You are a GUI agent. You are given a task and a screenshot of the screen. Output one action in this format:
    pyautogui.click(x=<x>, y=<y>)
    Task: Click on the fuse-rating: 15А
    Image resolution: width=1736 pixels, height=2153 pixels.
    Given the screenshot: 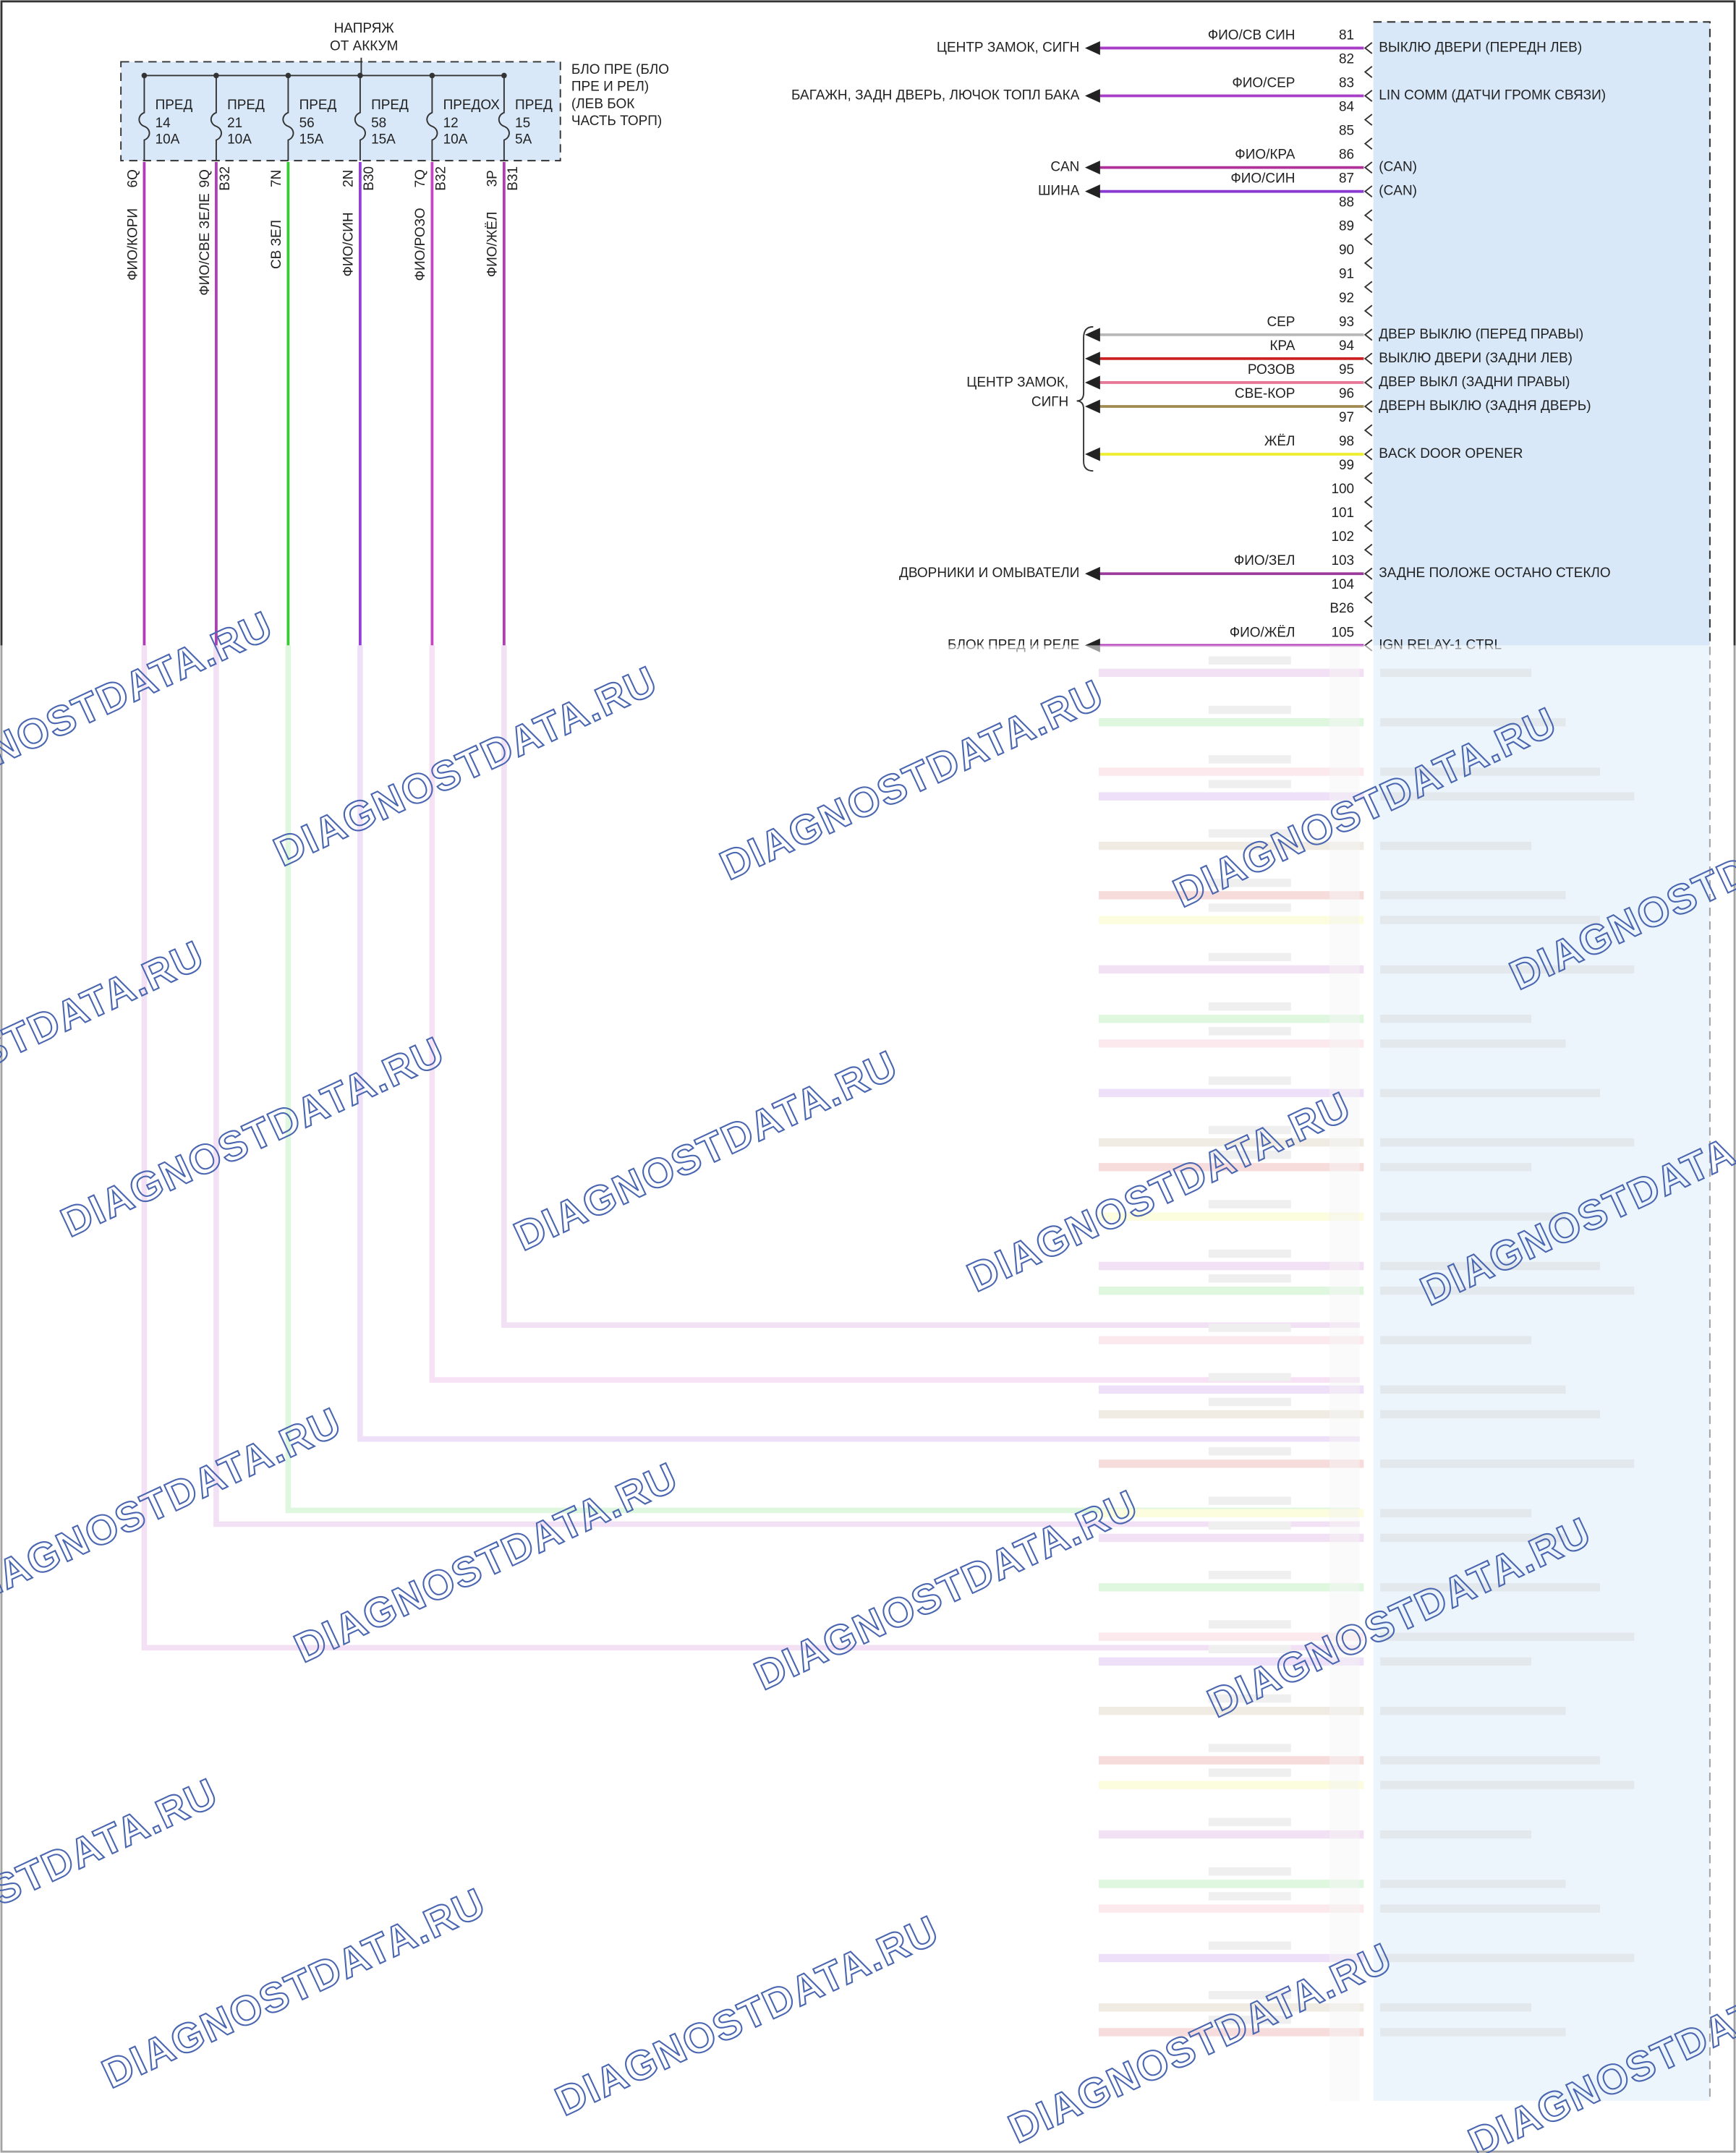 What is the action you would take?
    pyautogui.click(x=311, y=140)
    